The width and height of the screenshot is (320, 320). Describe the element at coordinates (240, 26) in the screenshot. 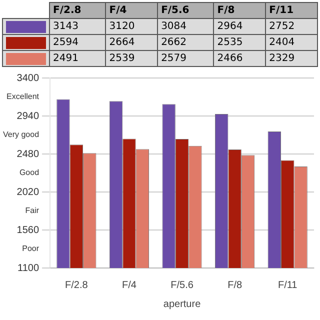

I see `data-label: 2964` at that location.